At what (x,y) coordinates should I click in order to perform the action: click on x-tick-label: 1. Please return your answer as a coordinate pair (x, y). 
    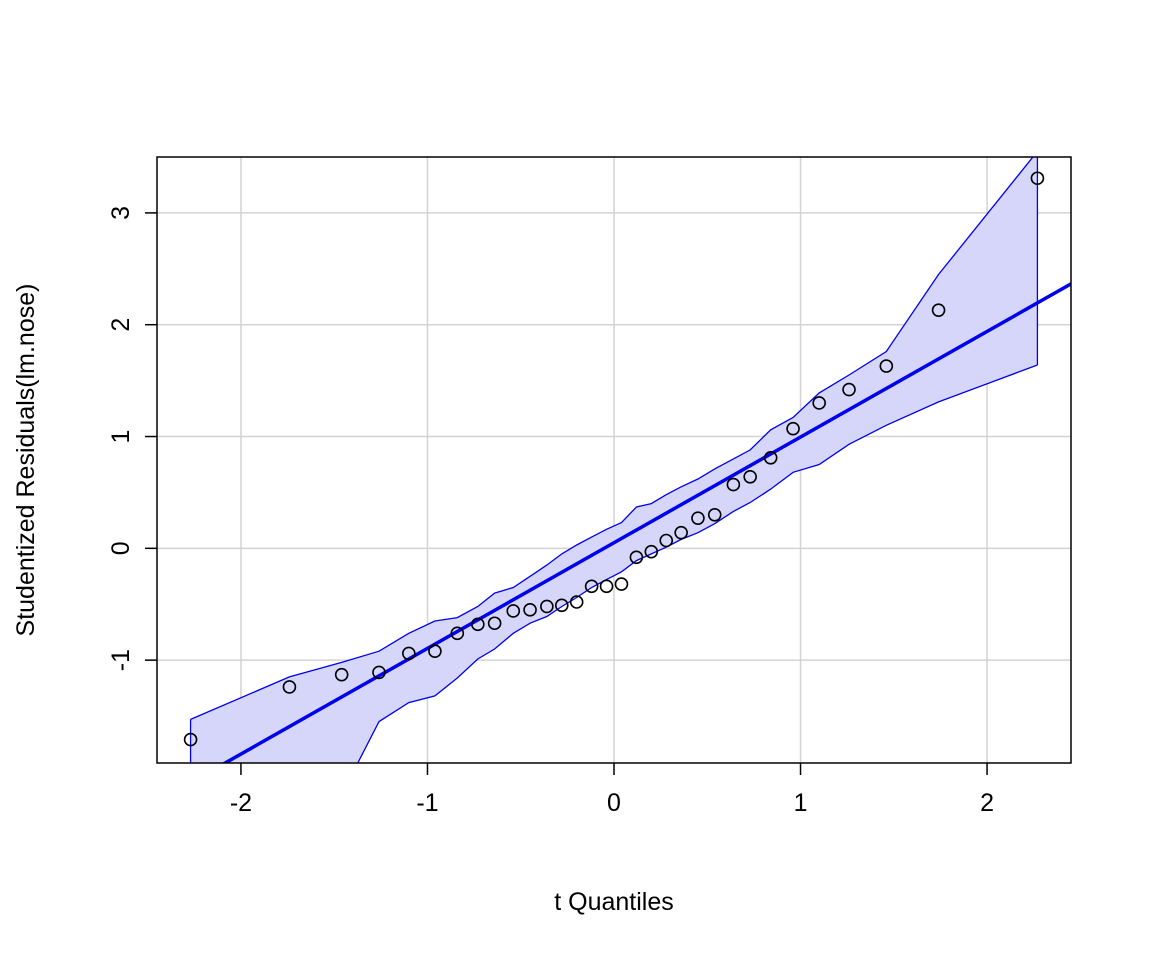
    Looking at the image, I should click on (801, 803).